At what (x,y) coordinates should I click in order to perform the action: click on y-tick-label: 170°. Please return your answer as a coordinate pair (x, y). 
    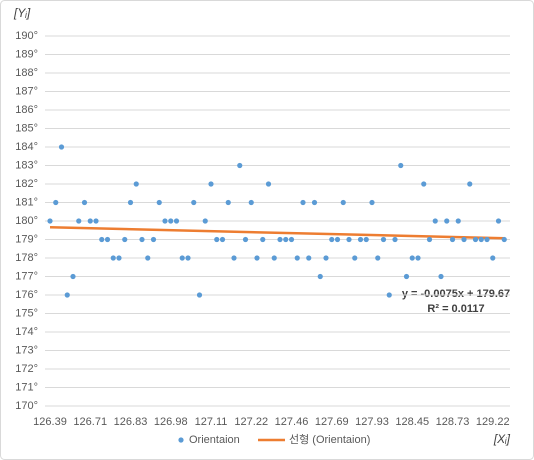
    Looking at the image, I should click on (26, 406).